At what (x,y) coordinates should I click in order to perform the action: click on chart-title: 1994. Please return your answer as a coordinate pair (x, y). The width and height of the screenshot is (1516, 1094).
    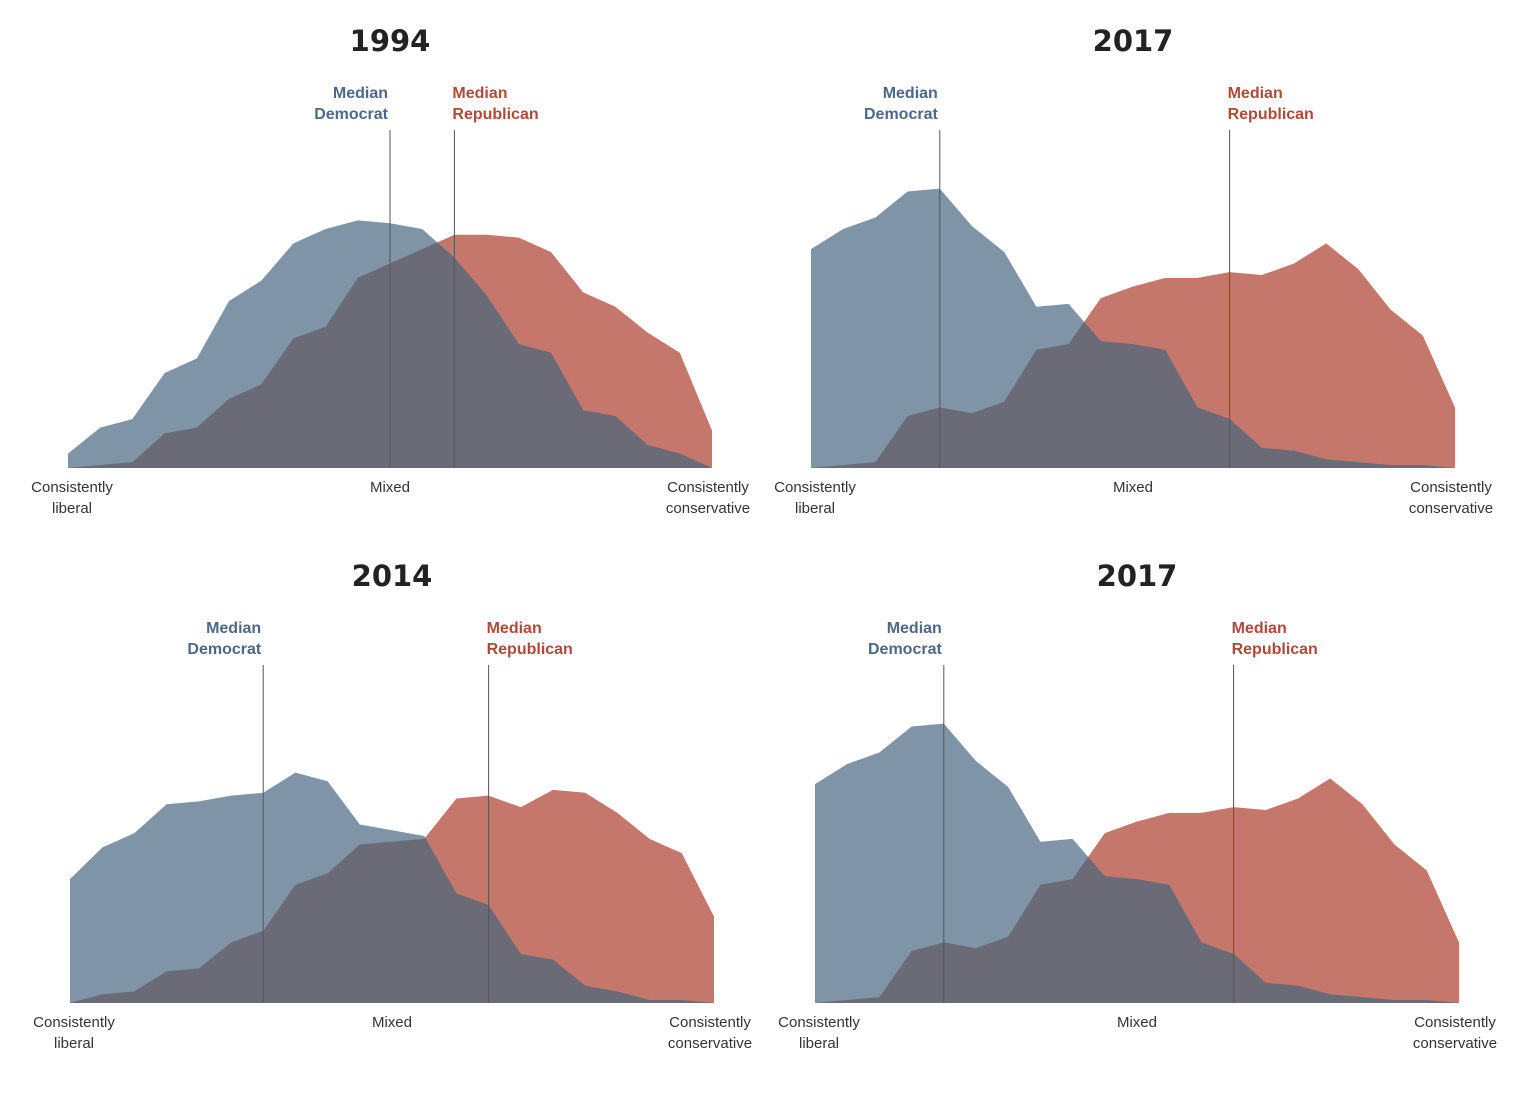
    Looking at the image, I should click on (390, 41).